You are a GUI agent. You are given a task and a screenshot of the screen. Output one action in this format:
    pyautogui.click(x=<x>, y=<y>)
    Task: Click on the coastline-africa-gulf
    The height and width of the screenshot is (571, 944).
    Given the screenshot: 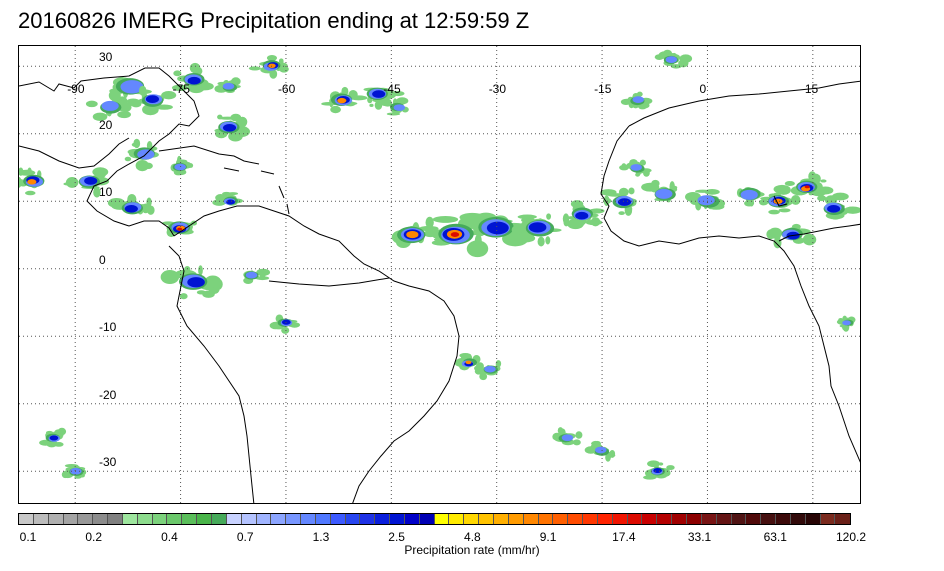 What is the action you would take?
    pyautogui.click(x=819, y=232)
    